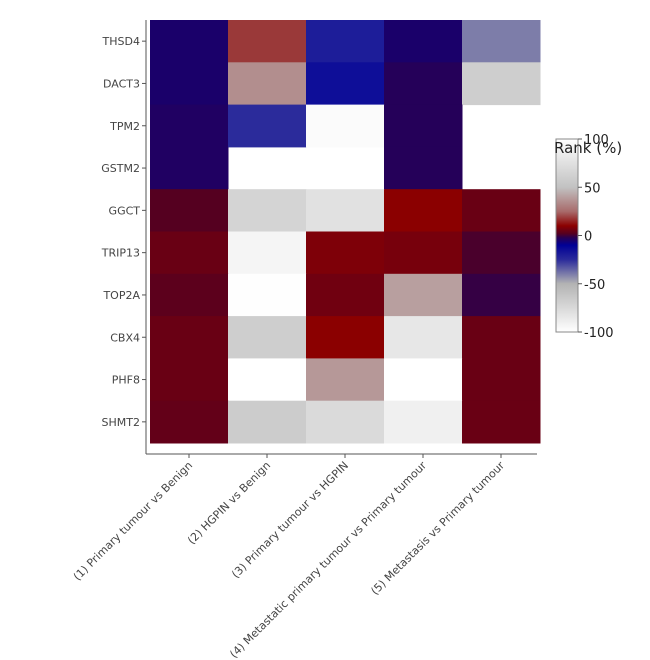  What do you see at coordinates (120, 253) in the screenshot?
I see `y-tick-label: TRIP13` at bounding box center [120, 253].